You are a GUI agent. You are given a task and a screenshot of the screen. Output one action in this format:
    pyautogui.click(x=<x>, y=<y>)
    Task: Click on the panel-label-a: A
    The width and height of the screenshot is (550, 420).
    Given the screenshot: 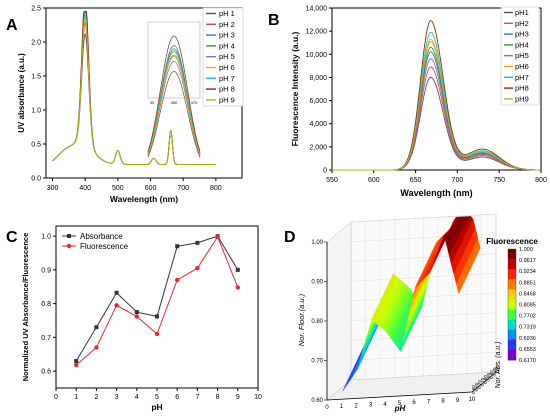 What is the action you would take?
    pyautogui.click(x=12, y=25)
    